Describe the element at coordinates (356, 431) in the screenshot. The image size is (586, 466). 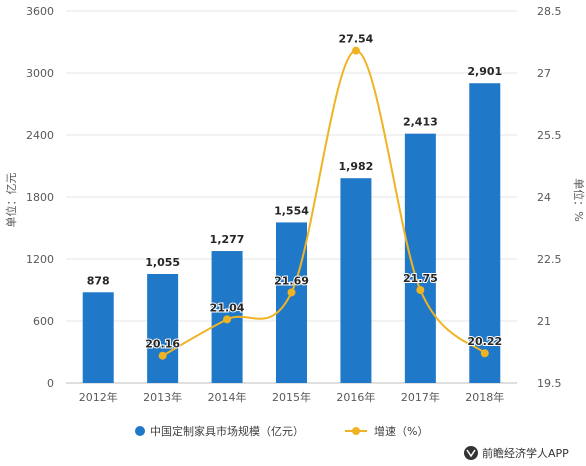
I see `legend-line-marker` at that location.